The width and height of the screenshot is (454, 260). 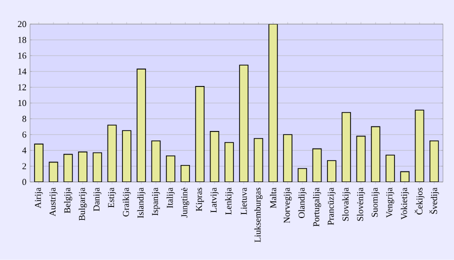 What do you see at coordinates (22, 71) in the screenshot?
I see `y-tick-label: 14` at bounding box center [22, 71].